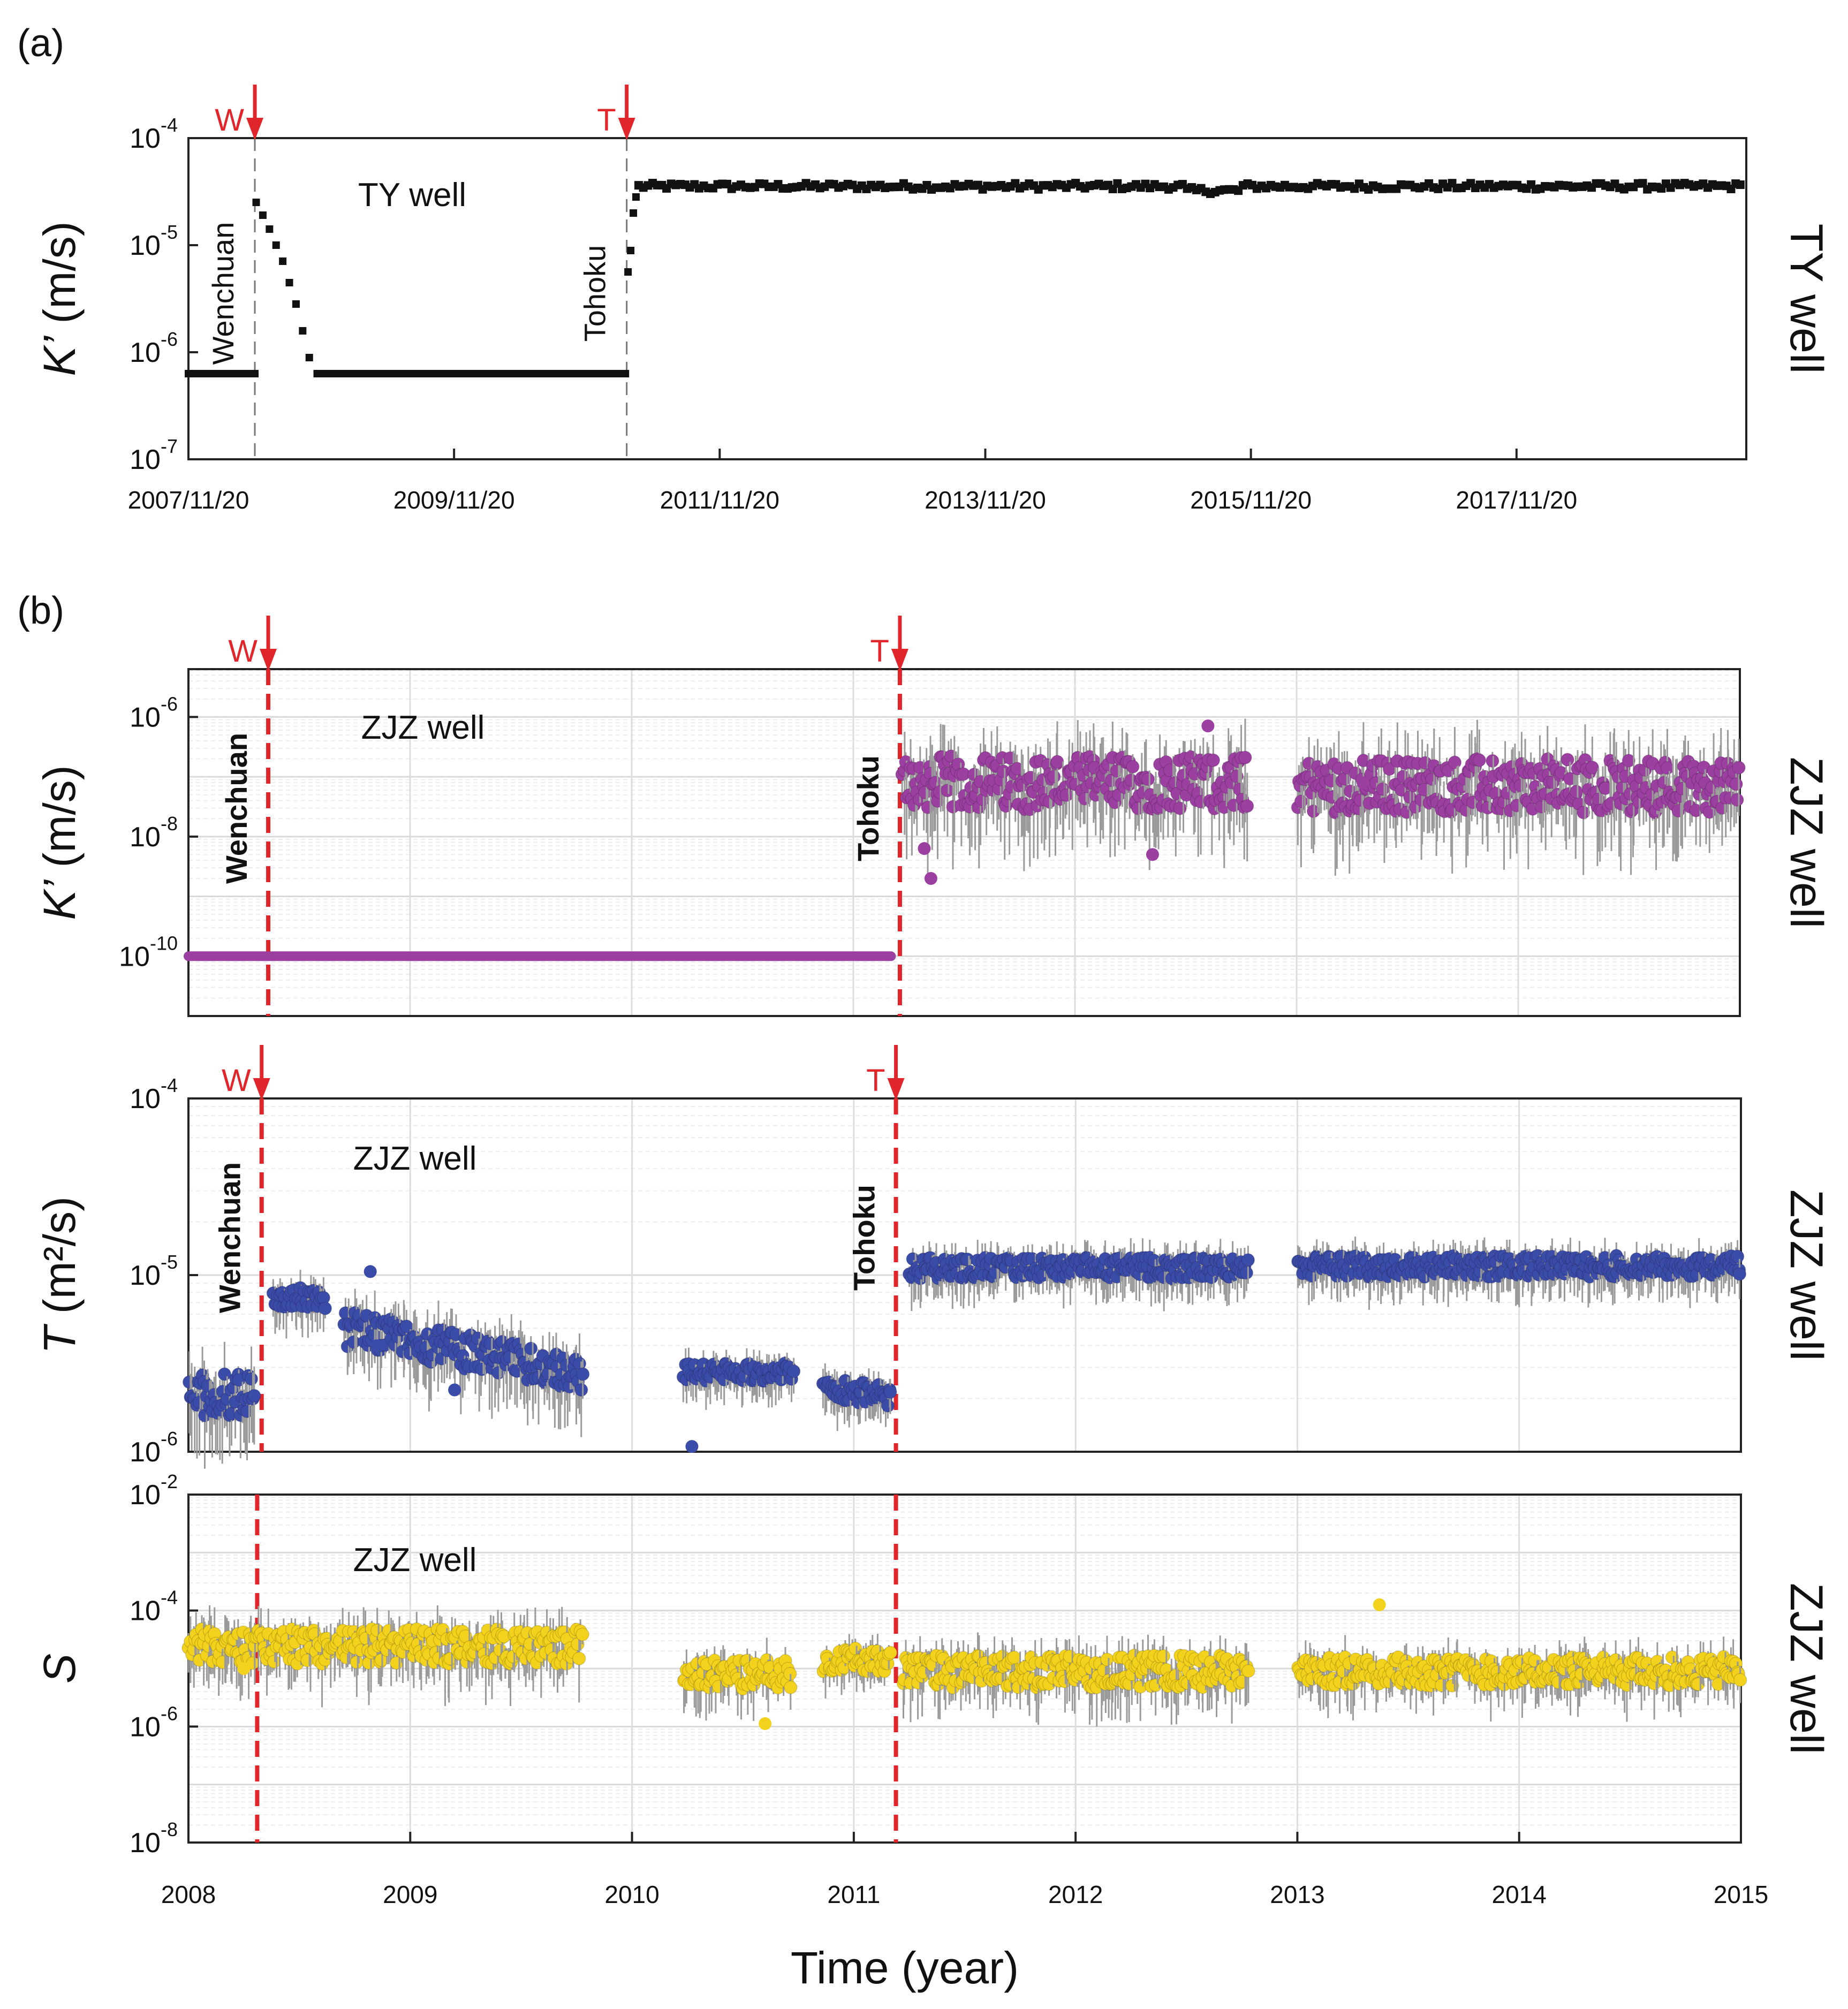 The image size is (1848, 2009). Describe the element at coordinates (412, 195) in the screenshot. I see `well-title: TY well` at that location.